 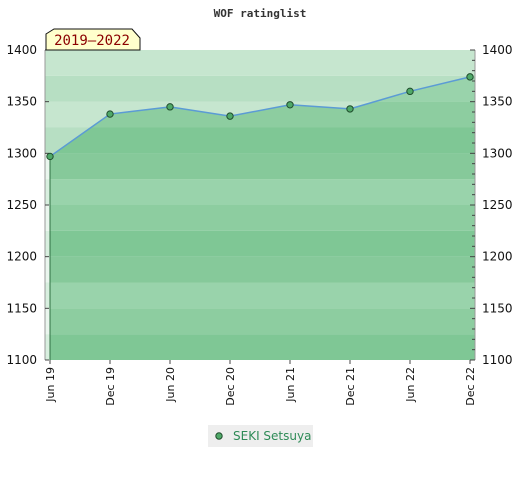 I want to click on period-badge-label: 2019–2022, so click(x=92, y=41).